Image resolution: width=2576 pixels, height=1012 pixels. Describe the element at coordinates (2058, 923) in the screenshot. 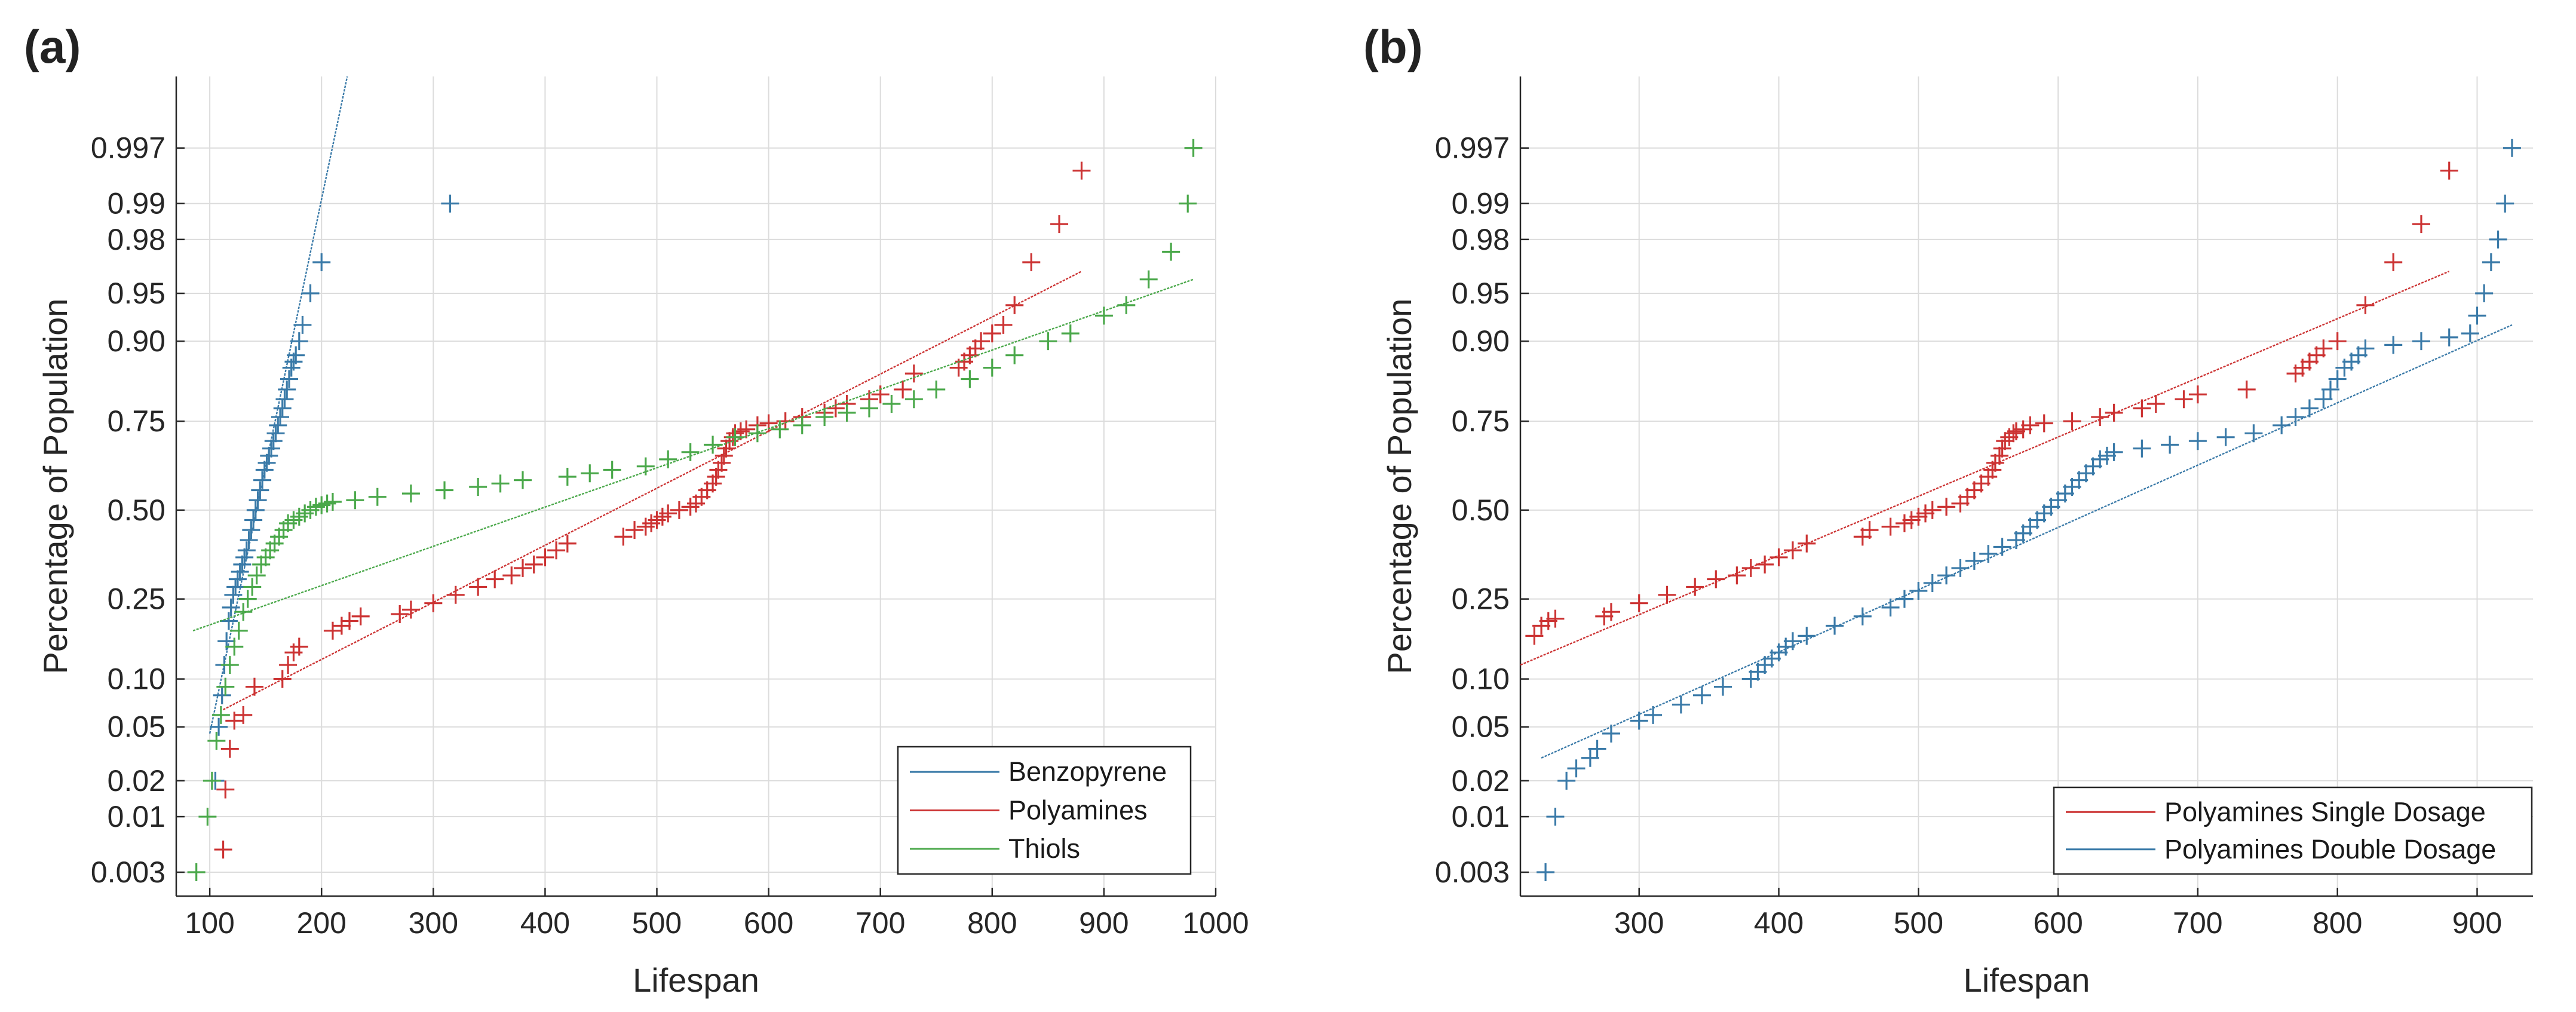

I see `x-tick-label: 600` at that location.